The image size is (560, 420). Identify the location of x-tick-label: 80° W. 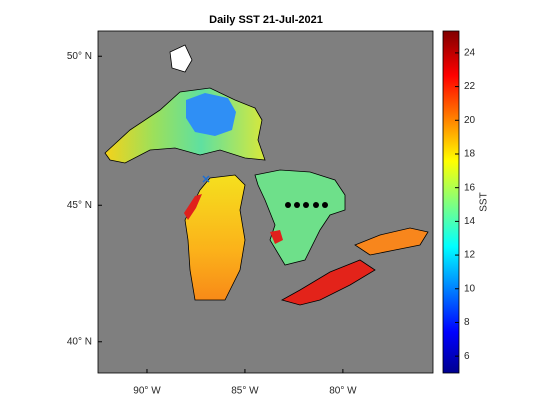
(343, 391).